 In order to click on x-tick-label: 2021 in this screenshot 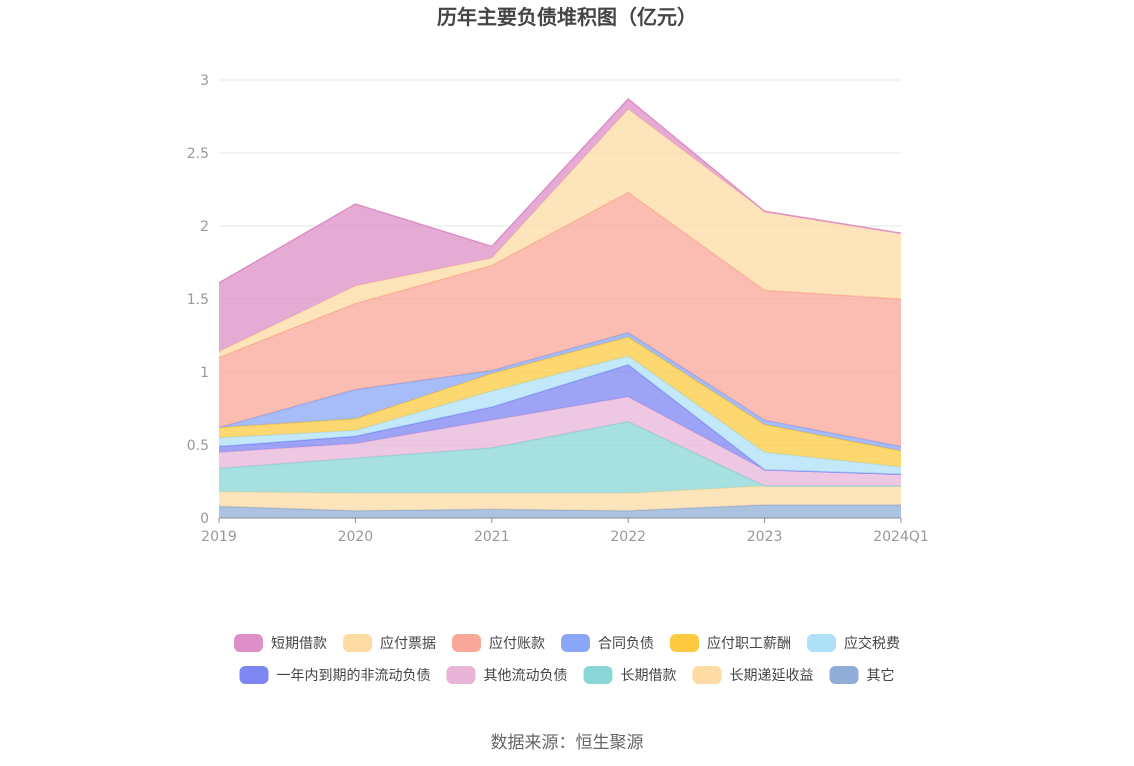, I will do `click(492, 537)`.